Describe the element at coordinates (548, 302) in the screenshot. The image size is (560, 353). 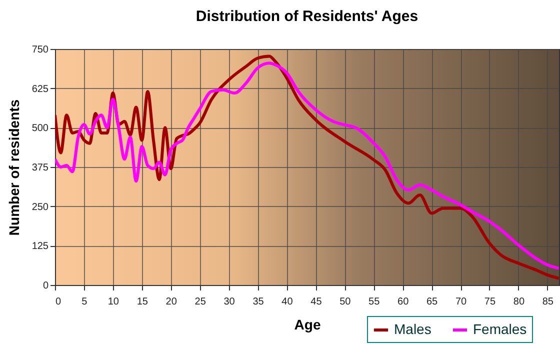
I see `x-tick-label: 85` at that location.